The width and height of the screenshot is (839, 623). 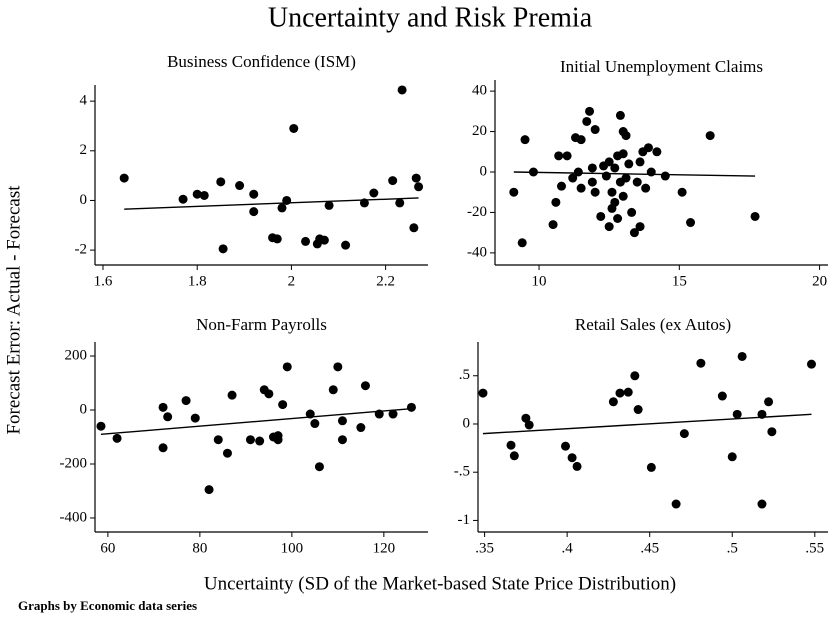 I want to click on y-tick-label: -40, so click(x=477, y=252).